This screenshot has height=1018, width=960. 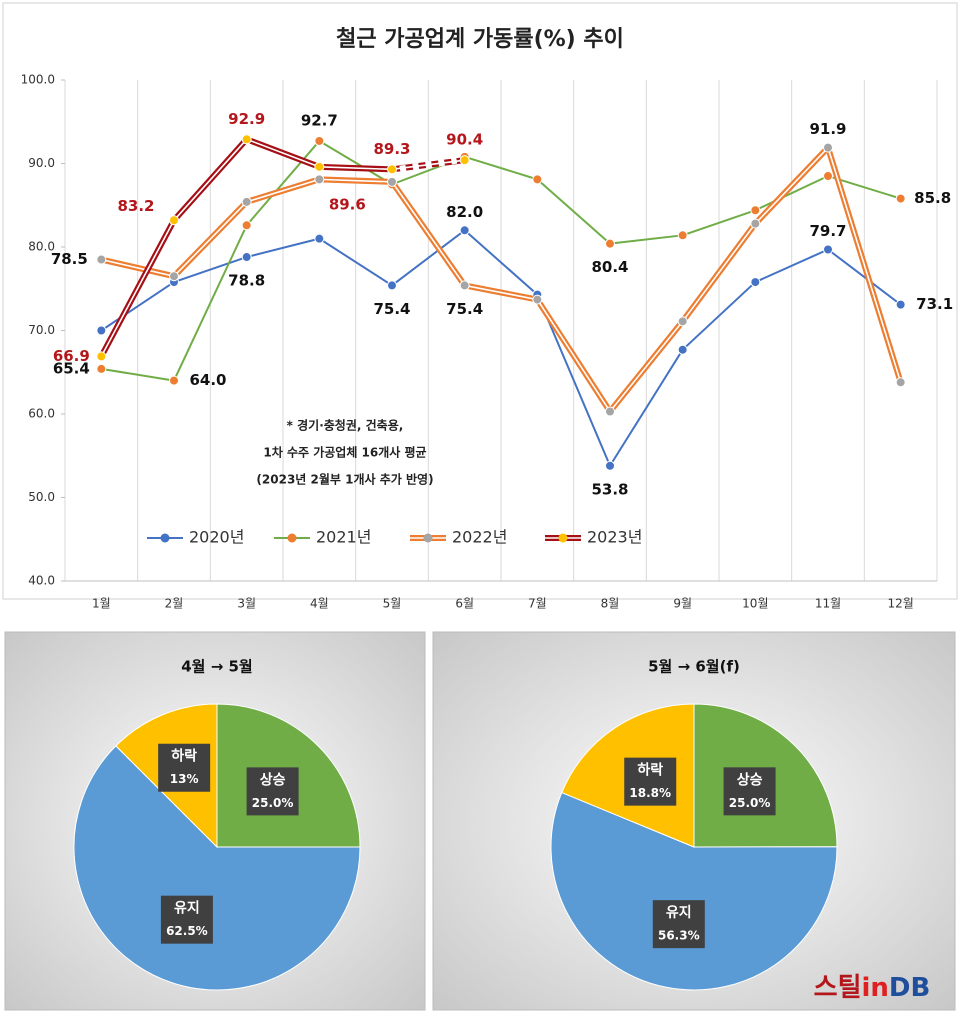 I want to click on data-label: 79.7, so click(x=827, y=231).